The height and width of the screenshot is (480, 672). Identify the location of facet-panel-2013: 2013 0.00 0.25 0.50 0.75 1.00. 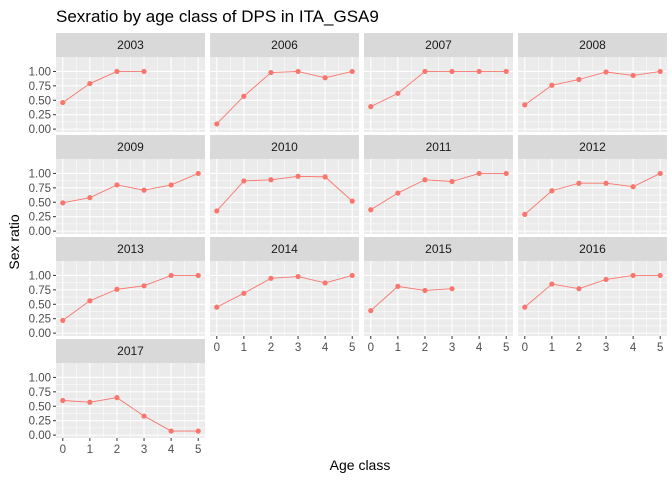
(117, 288).